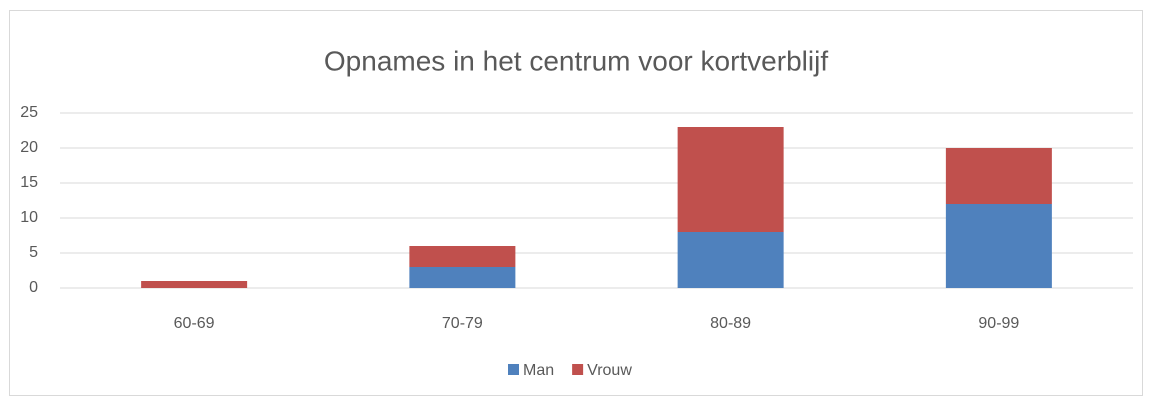  I want to click on legend-label: Vrouw, so click(609, 370).